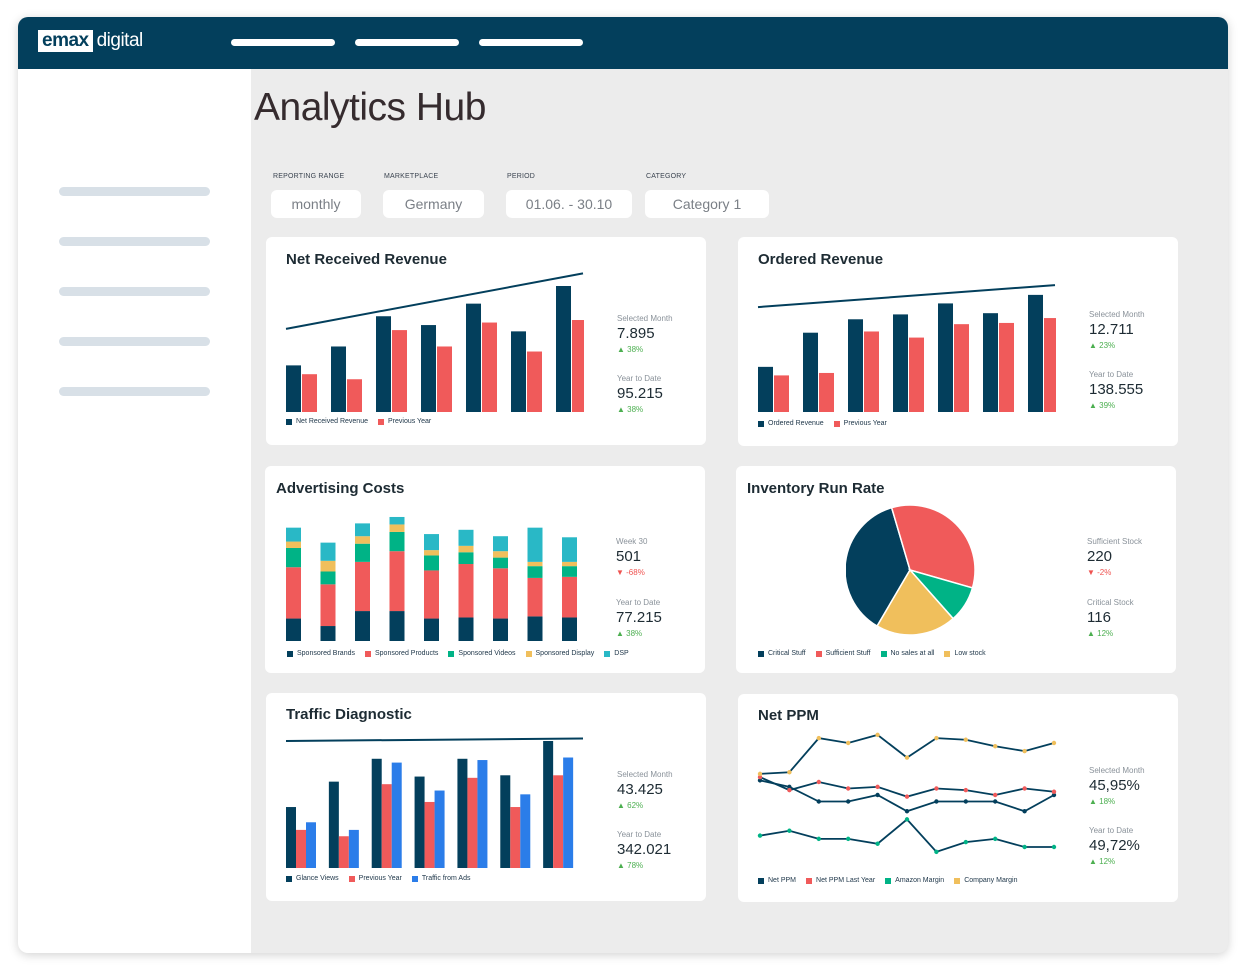  I want to click on legend-swatch-yellow, so click(957, 880).